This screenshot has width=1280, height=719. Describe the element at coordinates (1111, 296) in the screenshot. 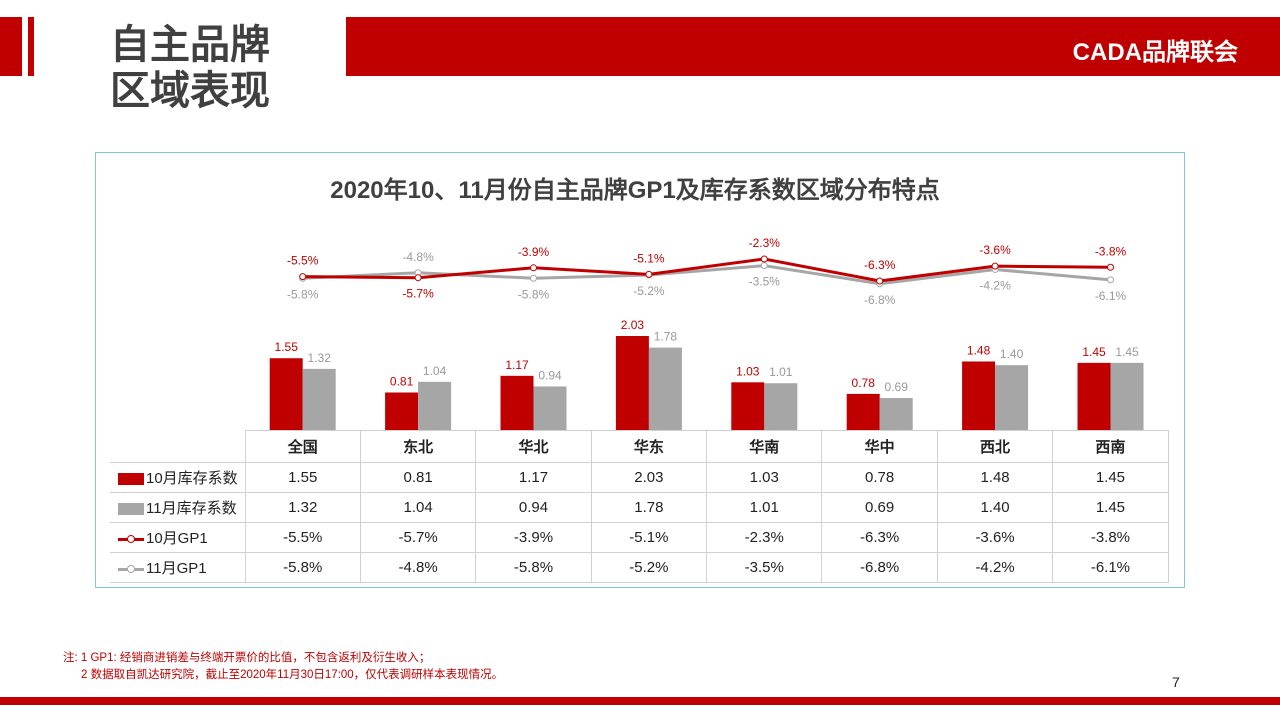

I see `line-data-label: -6.1%` at that location.